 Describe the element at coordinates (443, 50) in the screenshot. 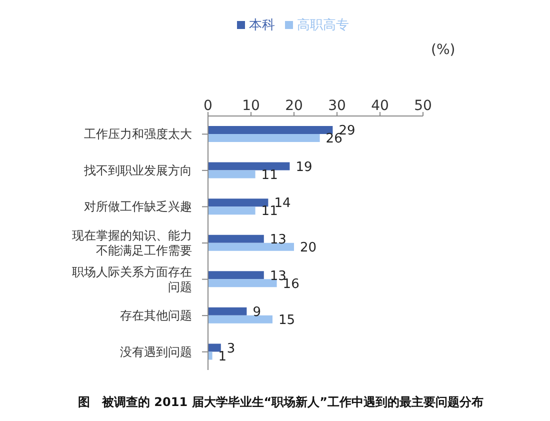

I see `x-axis-title: (%)` at that location.